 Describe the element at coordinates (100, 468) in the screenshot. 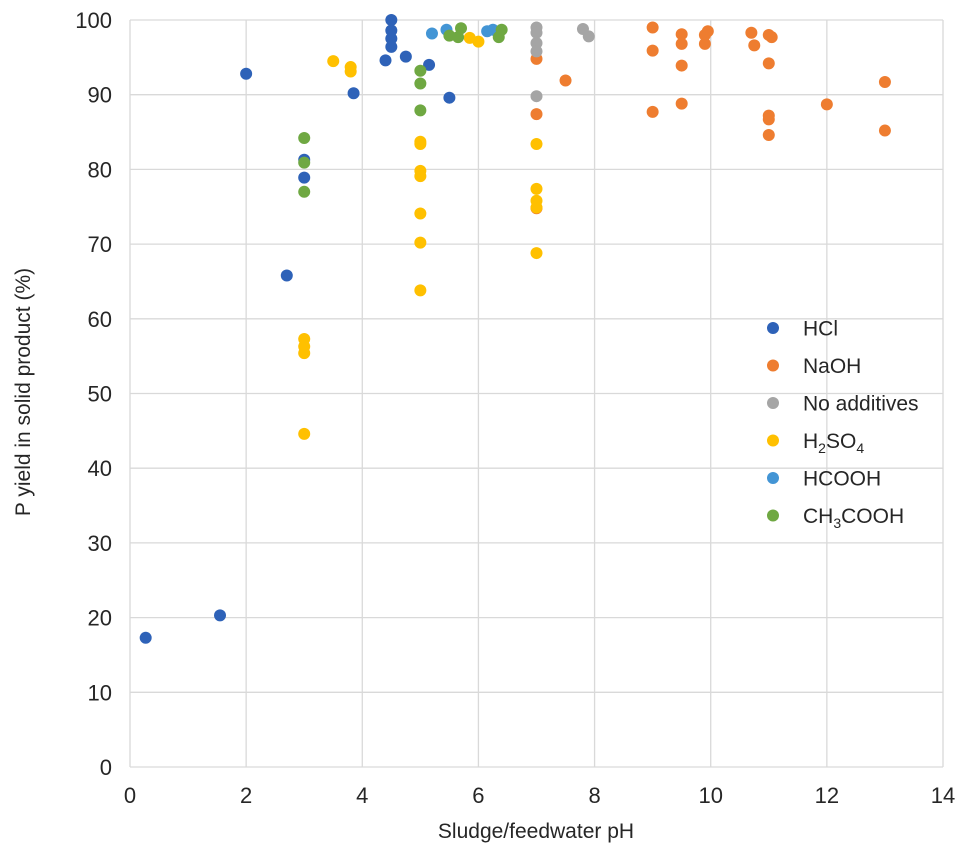

I see `y-tick-label: 40` at that location.